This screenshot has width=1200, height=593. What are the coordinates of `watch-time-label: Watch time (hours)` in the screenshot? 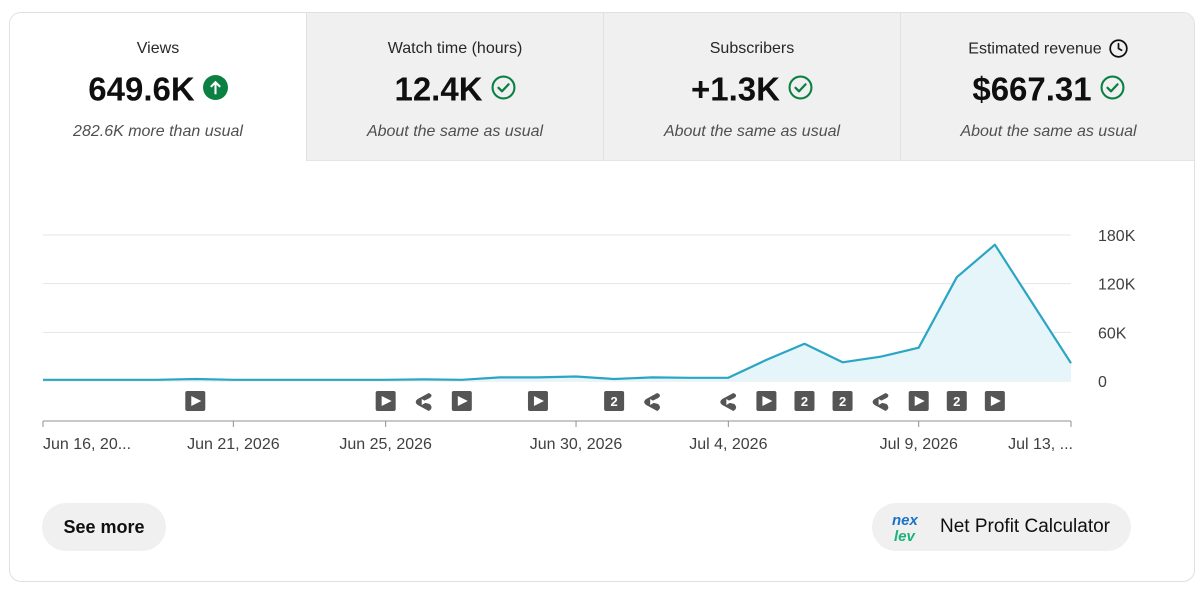 It's located at (455, 48).